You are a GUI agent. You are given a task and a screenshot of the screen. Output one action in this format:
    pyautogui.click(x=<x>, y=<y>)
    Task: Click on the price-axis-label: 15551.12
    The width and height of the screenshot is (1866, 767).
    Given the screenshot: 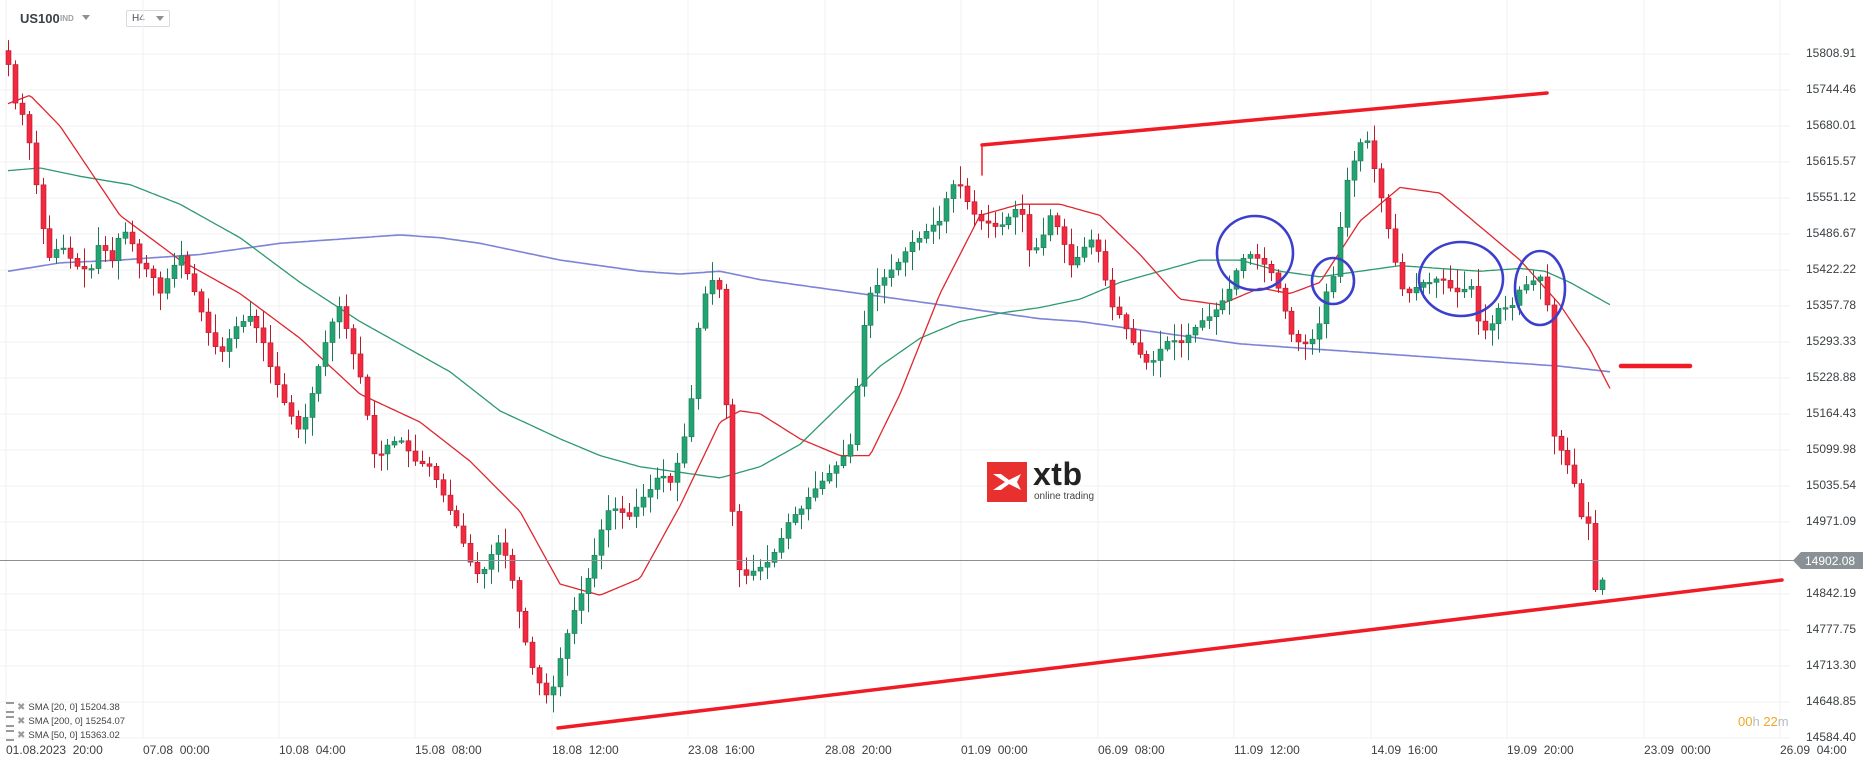 What is the action you would take?
    pyautogui.click(x=1831, y=196)
    